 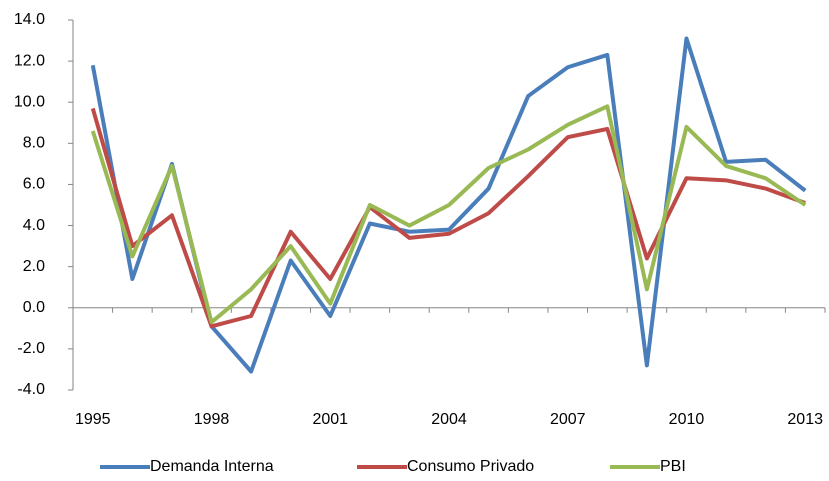 I want to click on x-tick-label: 2004, so click(x=449, y=419).